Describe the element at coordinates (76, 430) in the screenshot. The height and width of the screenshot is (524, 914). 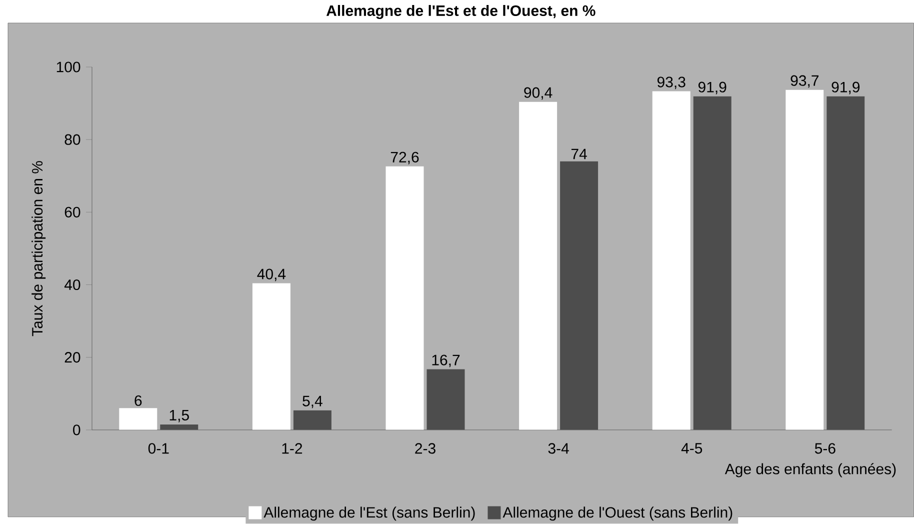
I see `y-tick-label: 0` at that location.